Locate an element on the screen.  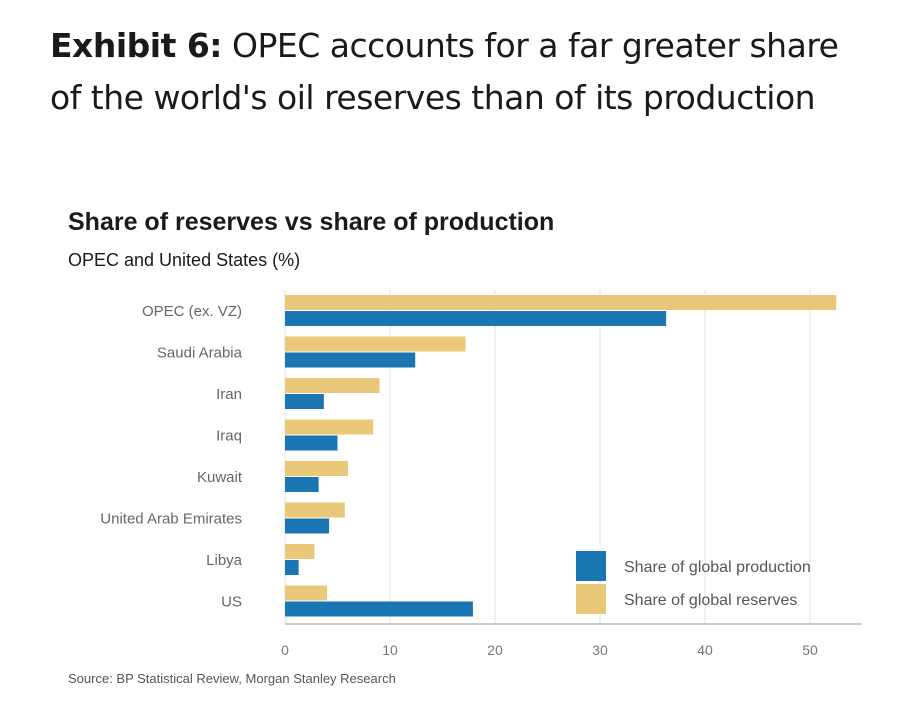
x-tick-label: 0 is located at coordinates (285, 650).